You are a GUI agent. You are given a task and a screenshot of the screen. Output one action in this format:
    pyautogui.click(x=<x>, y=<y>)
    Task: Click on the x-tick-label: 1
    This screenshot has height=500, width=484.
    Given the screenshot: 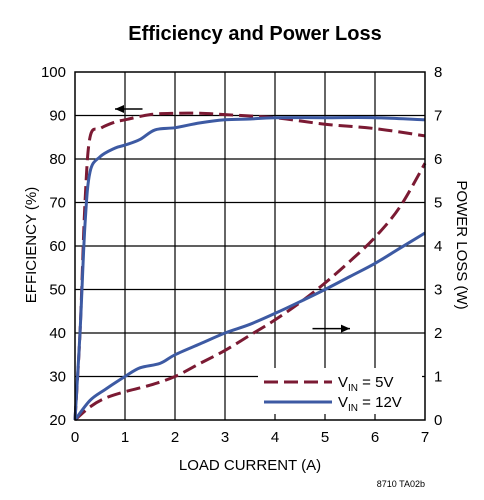 What is the action you would take?
    pyautogui.click(x=125, y=437)
    